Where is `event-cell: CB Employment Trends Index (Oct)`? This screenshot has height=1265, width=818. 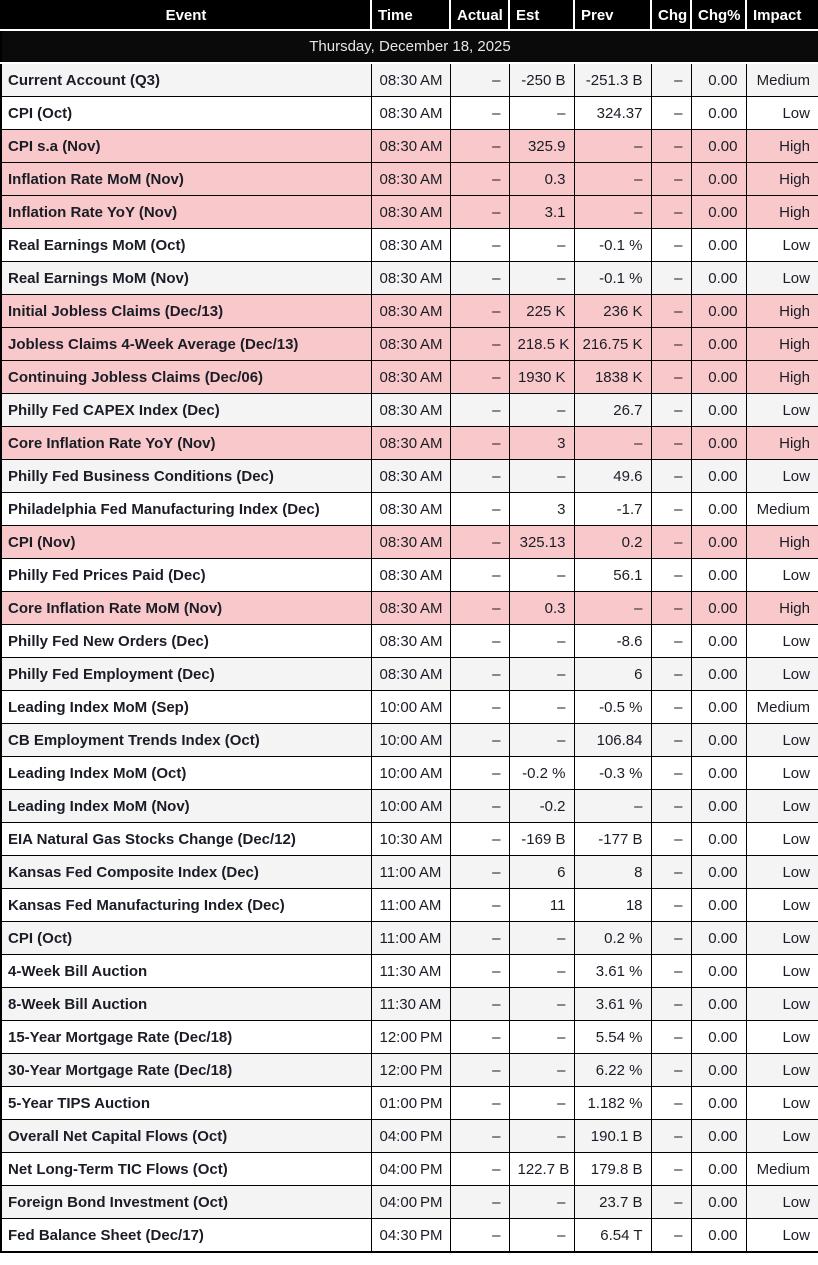 event-cell: CB Employment Trends Index (Oct) is located at coordinates (186, 740).